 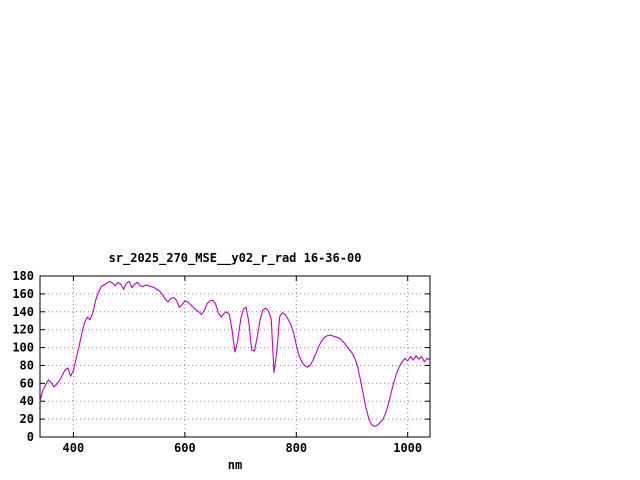 I want to click on x-tick-label: 800, so click(x=296, y=448).